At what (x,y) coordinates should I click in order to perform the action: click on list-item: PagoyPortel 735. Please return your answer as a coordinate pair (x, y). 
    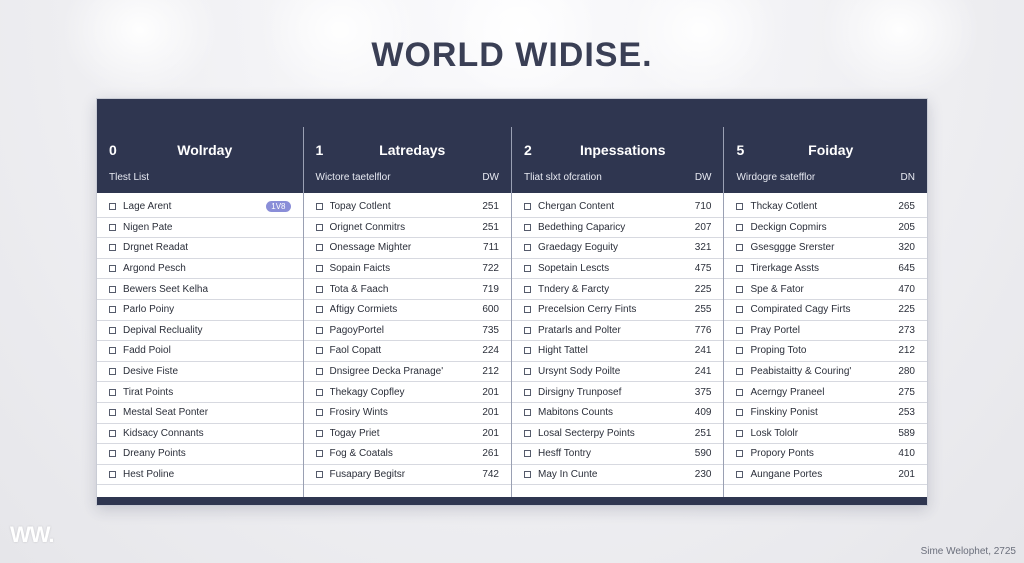
    Looking at the image, I should click on (407, 331).